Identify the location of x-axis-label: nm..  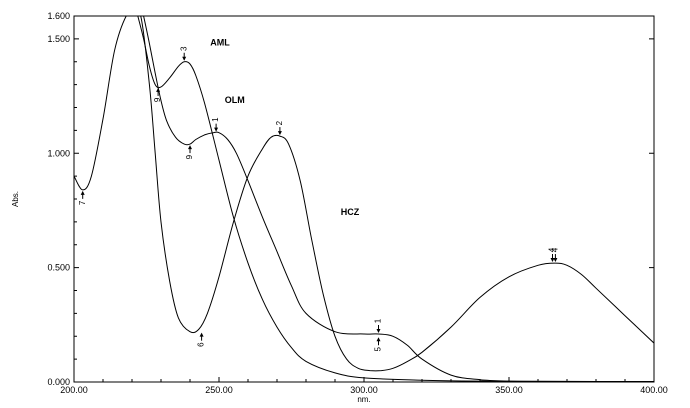
(363, 399).